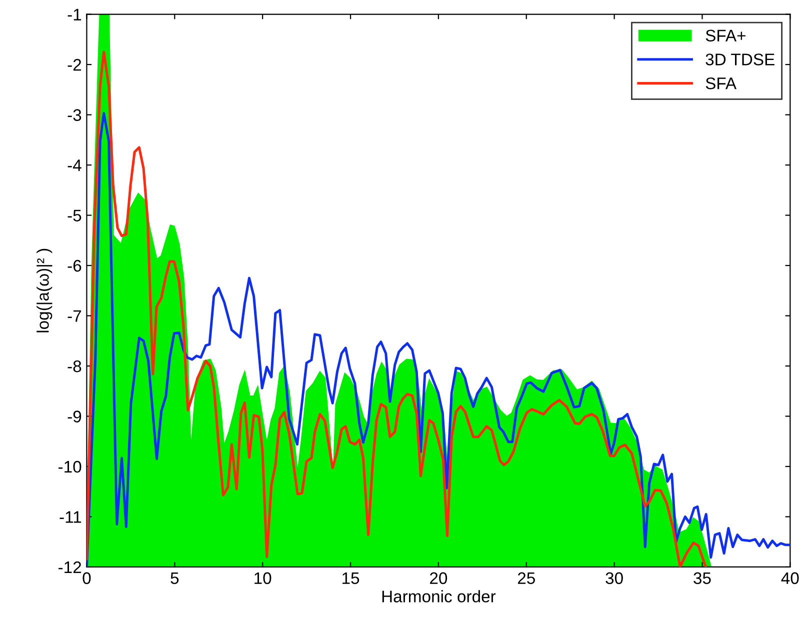 Image resolution: width=803 pixels, height=621 pixels. I want to click on y-tick-label: -10, so click(70, 466).